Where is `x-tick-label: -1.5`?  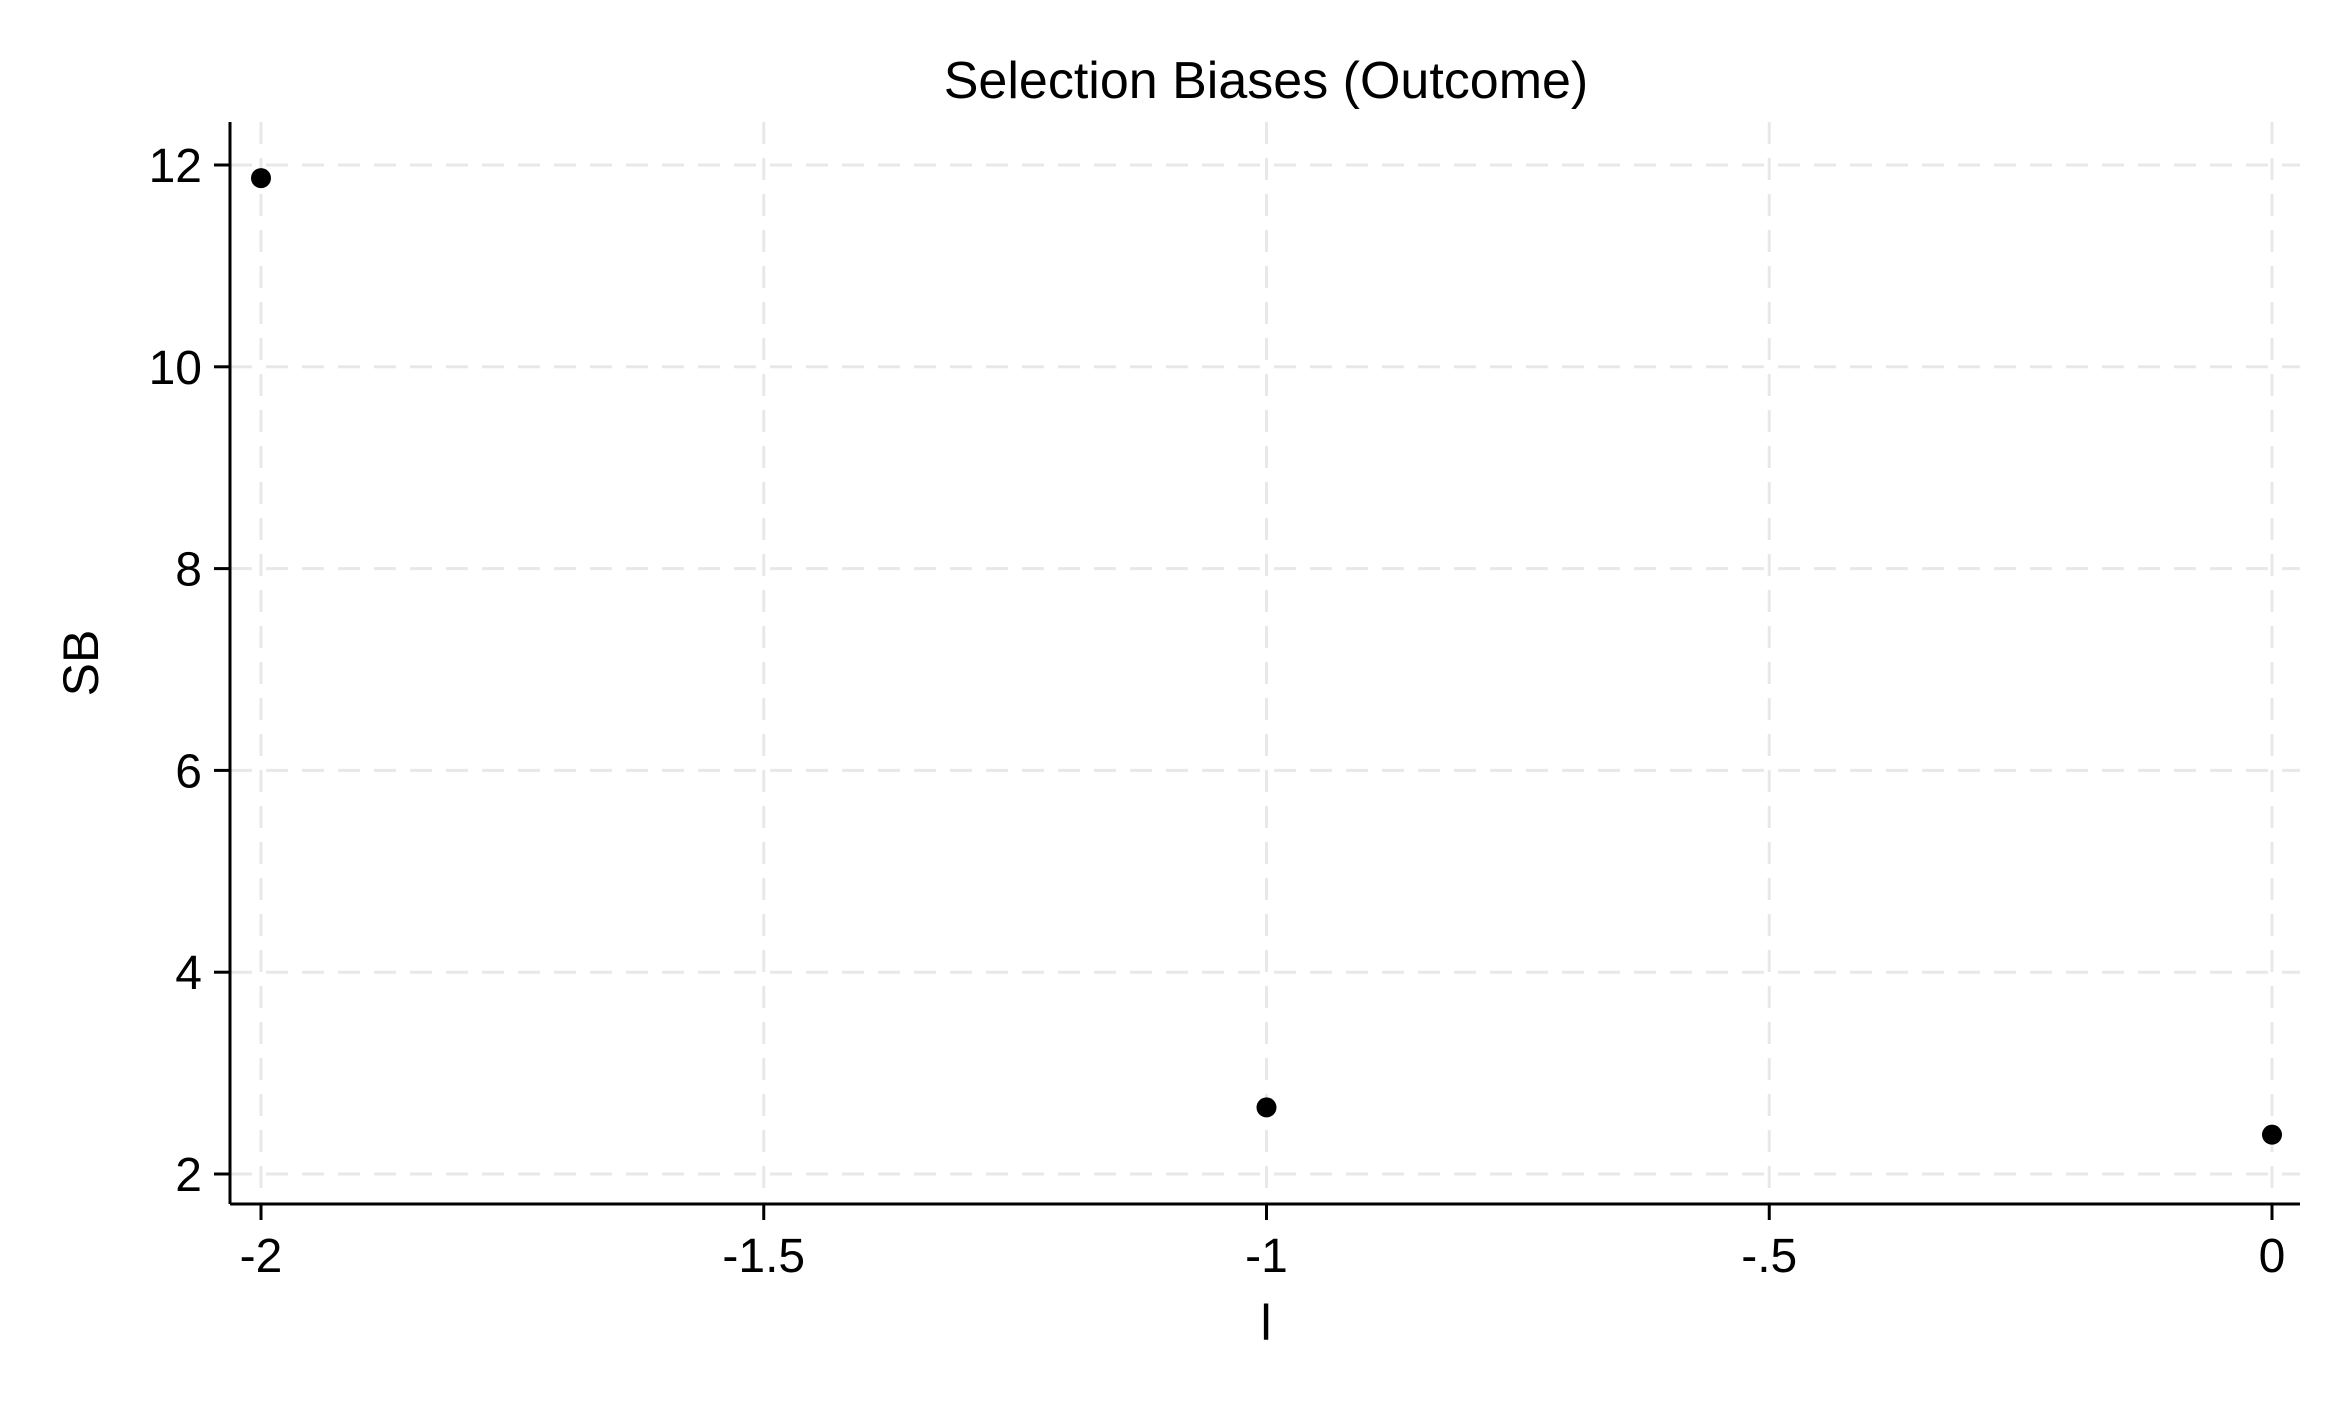
x-tick-label: -1.5 is located at coordinates (763, 1256).